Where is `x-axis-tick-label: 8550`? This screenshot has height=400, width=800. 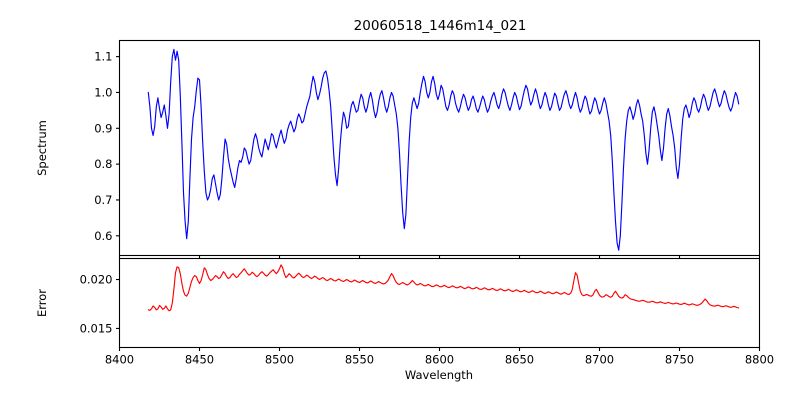 x-axis-tick-label: 8550 is located at coordinates (359, 360).